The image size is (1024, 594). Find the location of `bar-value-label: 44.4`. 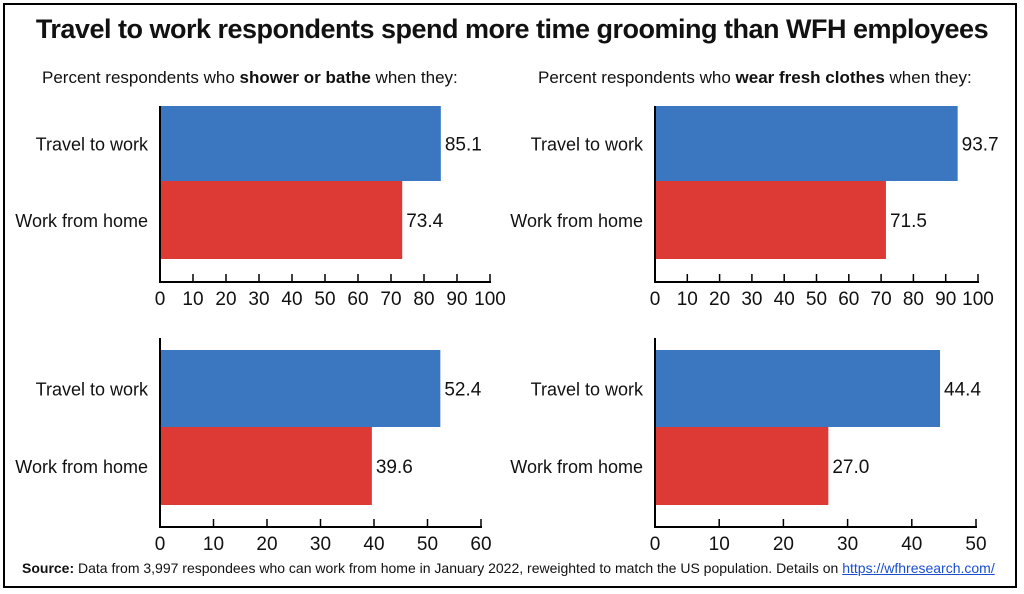

bar-value-label: 44.4 is located at coordinates (962, 390).